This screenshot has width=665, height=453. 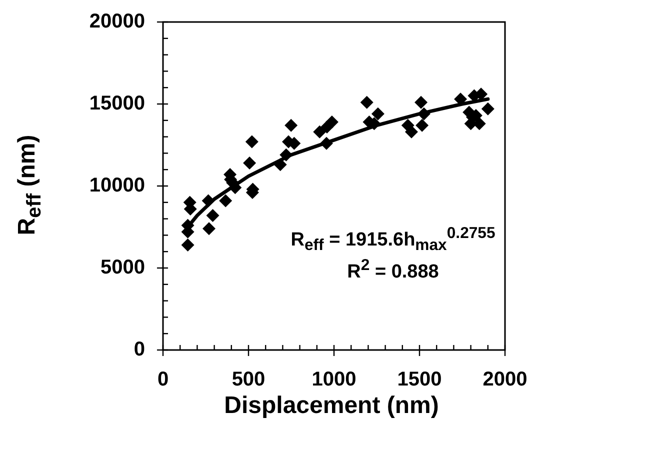 What do you see at coordinates (331, 406) in the screenshot?
I see `x-axis-title: Displacement (nm)` at bounding box center [331, 406].